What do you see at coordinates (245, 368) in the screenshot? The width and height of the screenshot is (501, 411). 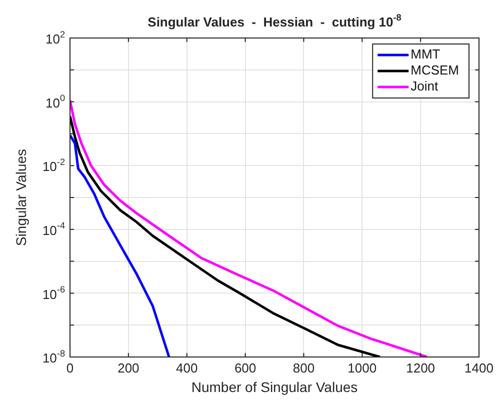 I see `x-tick-label: 600` at bounding box center [245, 368].